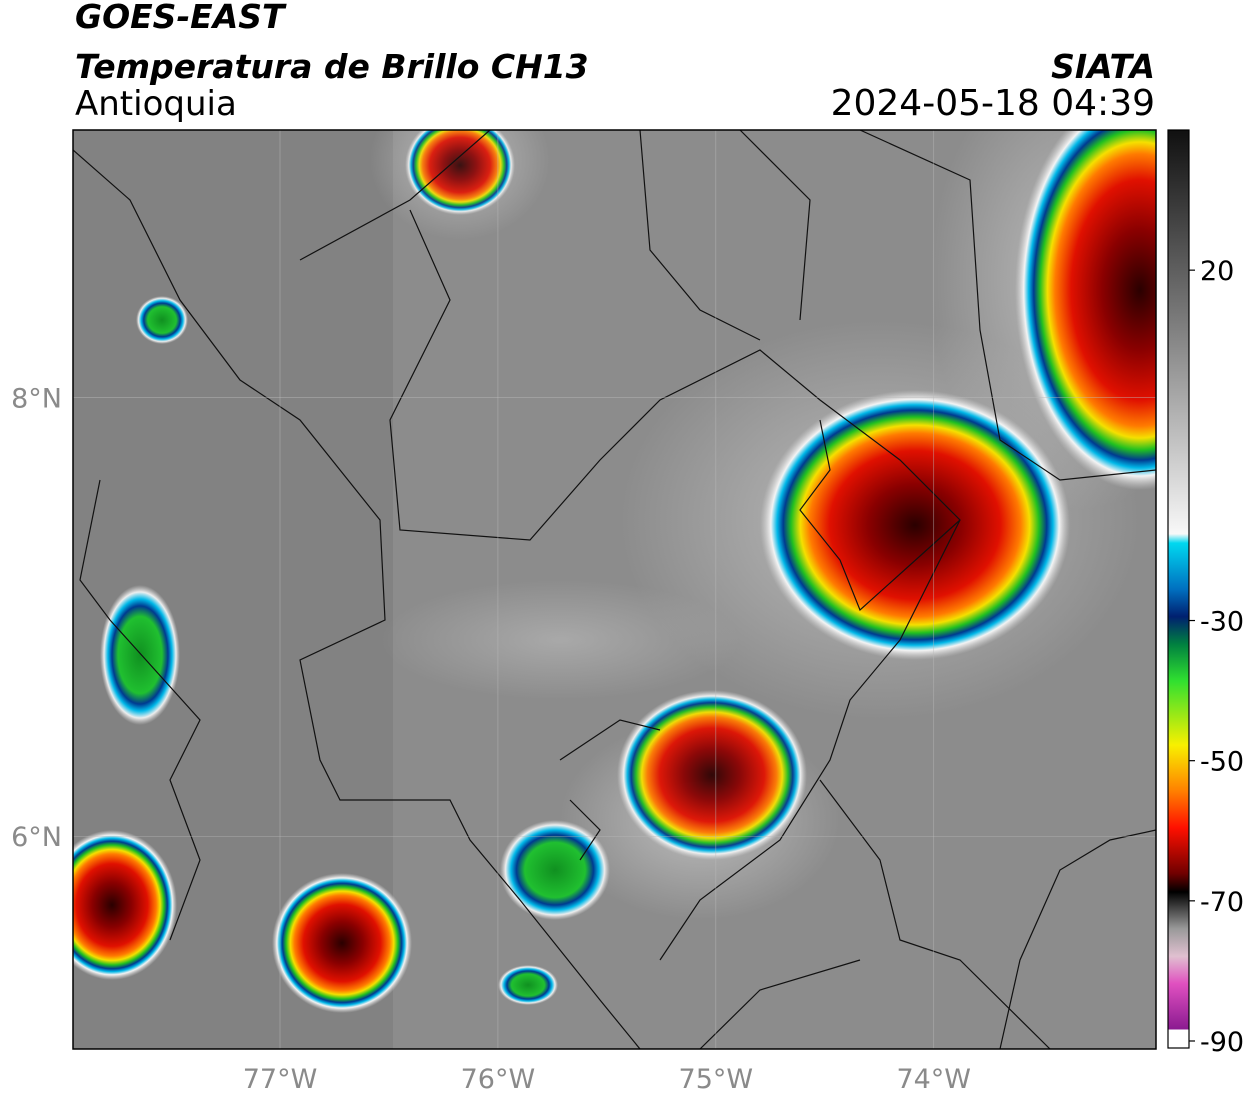  I want to click on colorbar-label: -70, so click(1222, 902).